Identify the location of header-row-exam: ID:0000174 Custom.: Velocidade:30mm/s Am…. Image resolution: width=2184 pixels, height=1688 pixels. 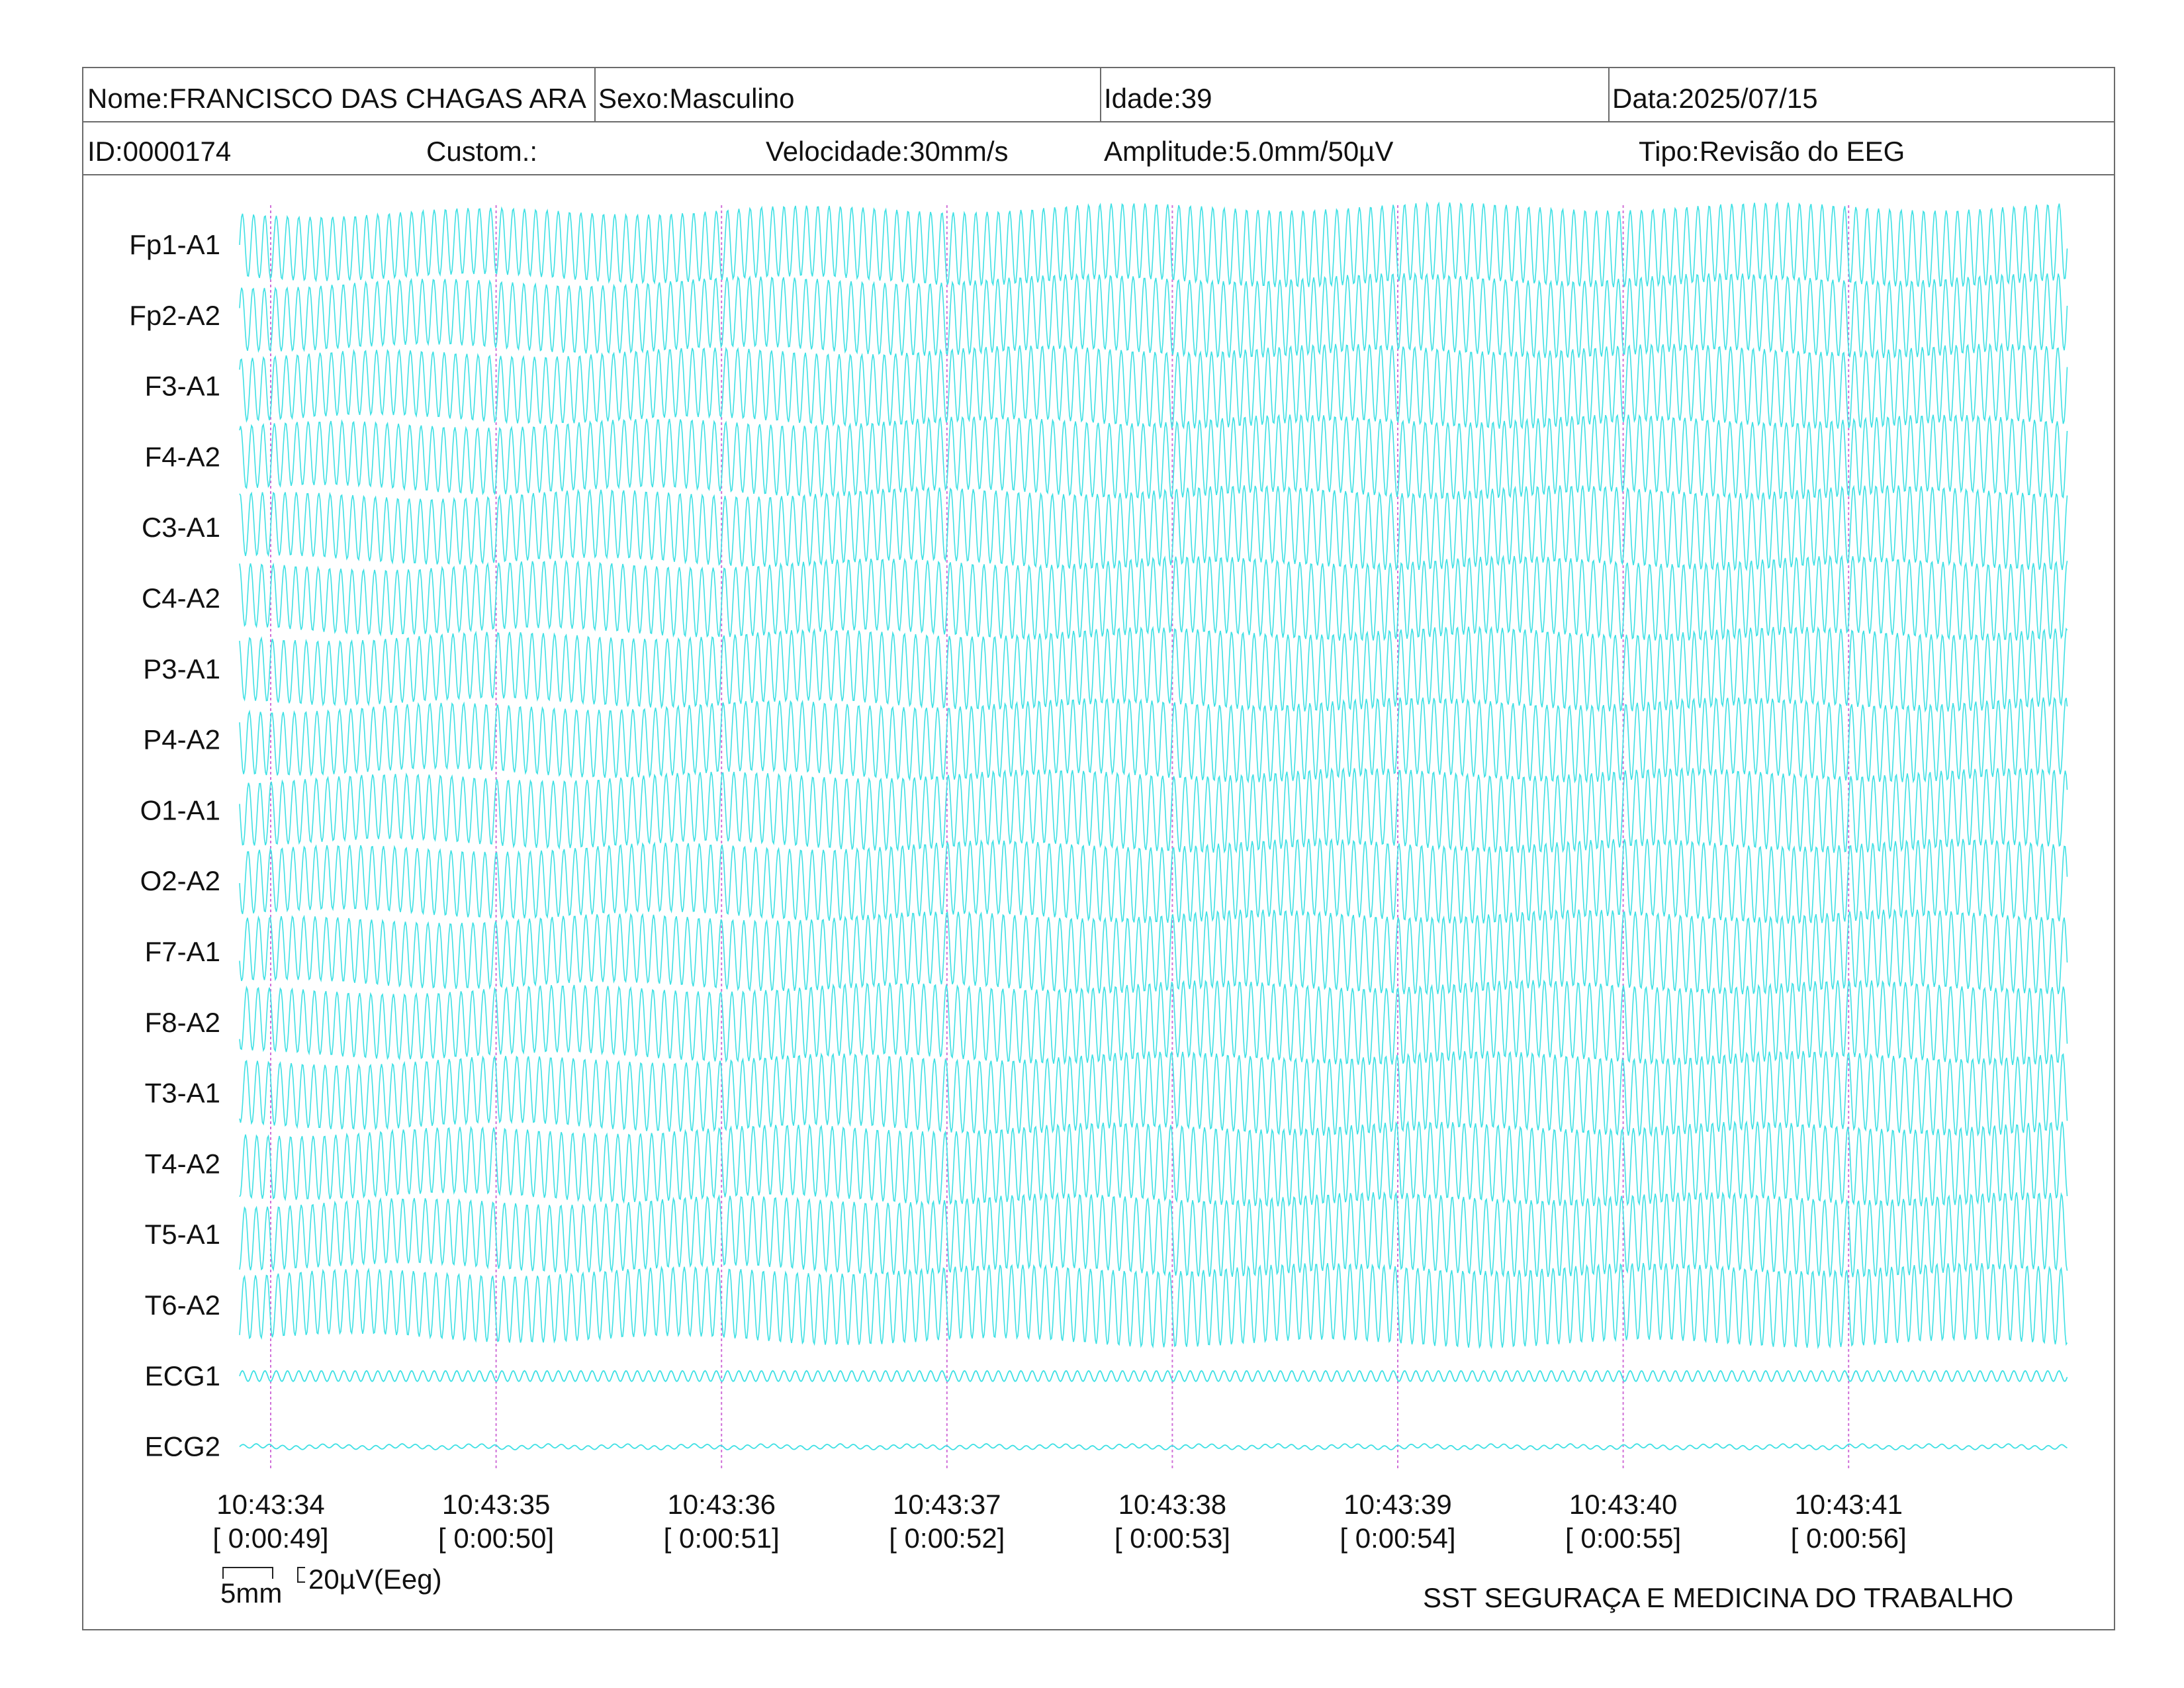
(1098, 148).